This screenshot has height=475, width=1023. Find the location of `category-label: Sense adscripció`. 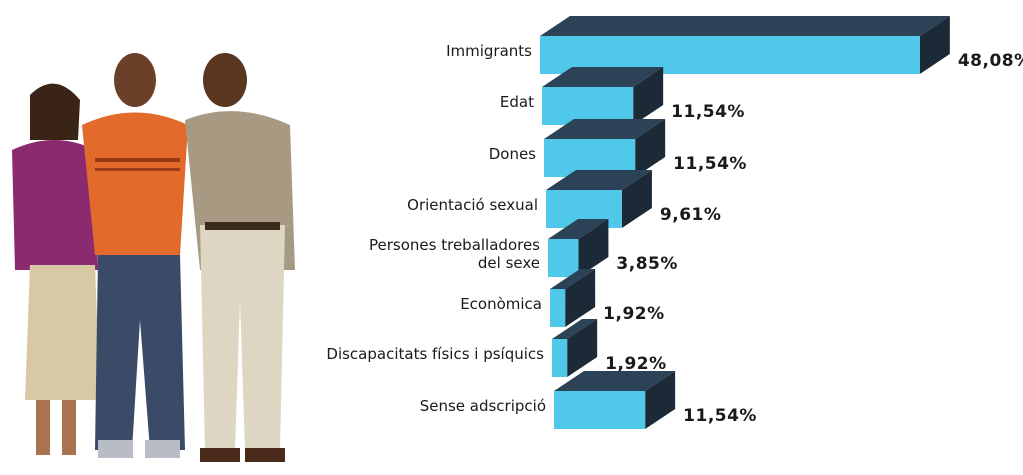

category-label: Sense adscripció is located at coordinates (482, 406).